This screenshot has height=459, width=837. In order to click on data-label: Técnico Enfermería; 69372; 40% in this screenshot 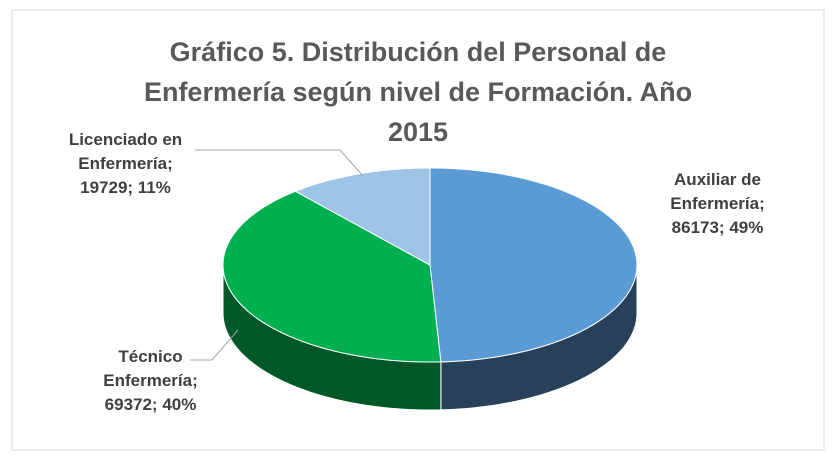, I will do `click(150, 380)`.